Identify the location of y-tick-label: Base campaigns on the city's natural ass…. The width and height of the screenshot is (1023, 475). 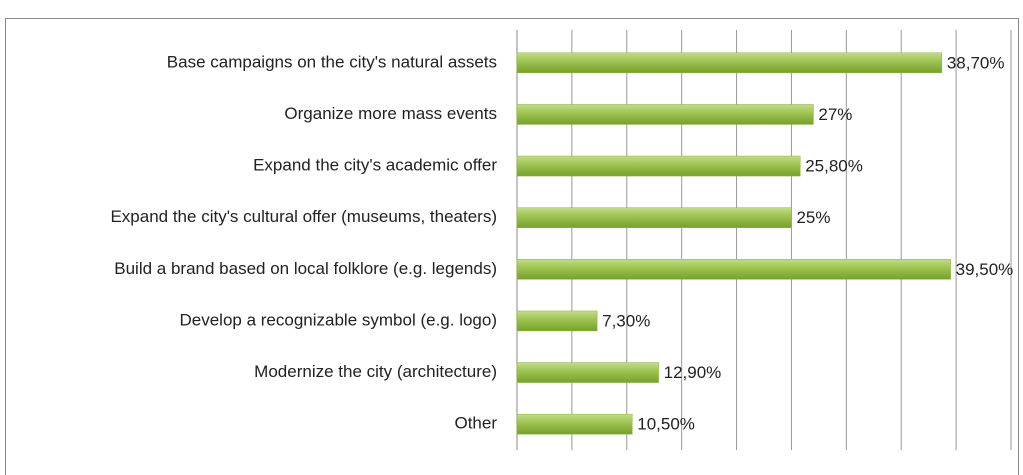
(332, 61).